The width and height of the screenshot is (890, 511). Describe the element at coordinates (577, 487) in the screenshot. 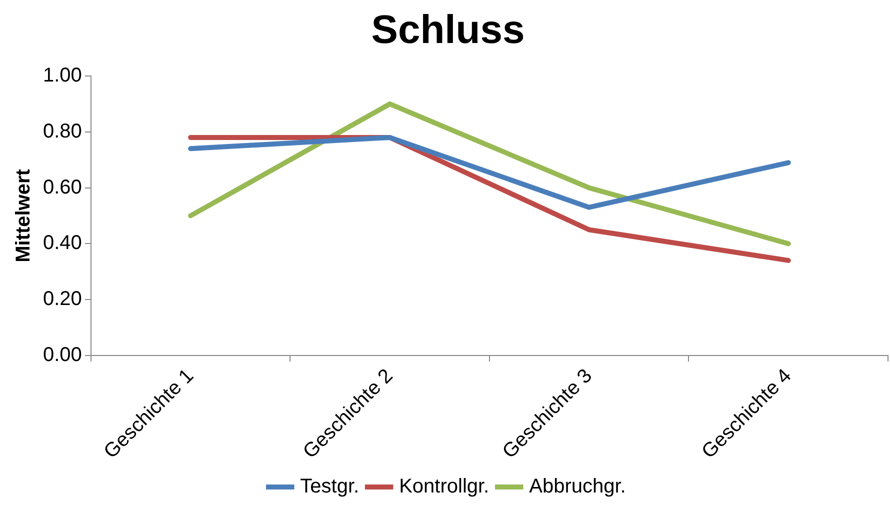

I see `legend-label: Abbruchgr.` at that location.